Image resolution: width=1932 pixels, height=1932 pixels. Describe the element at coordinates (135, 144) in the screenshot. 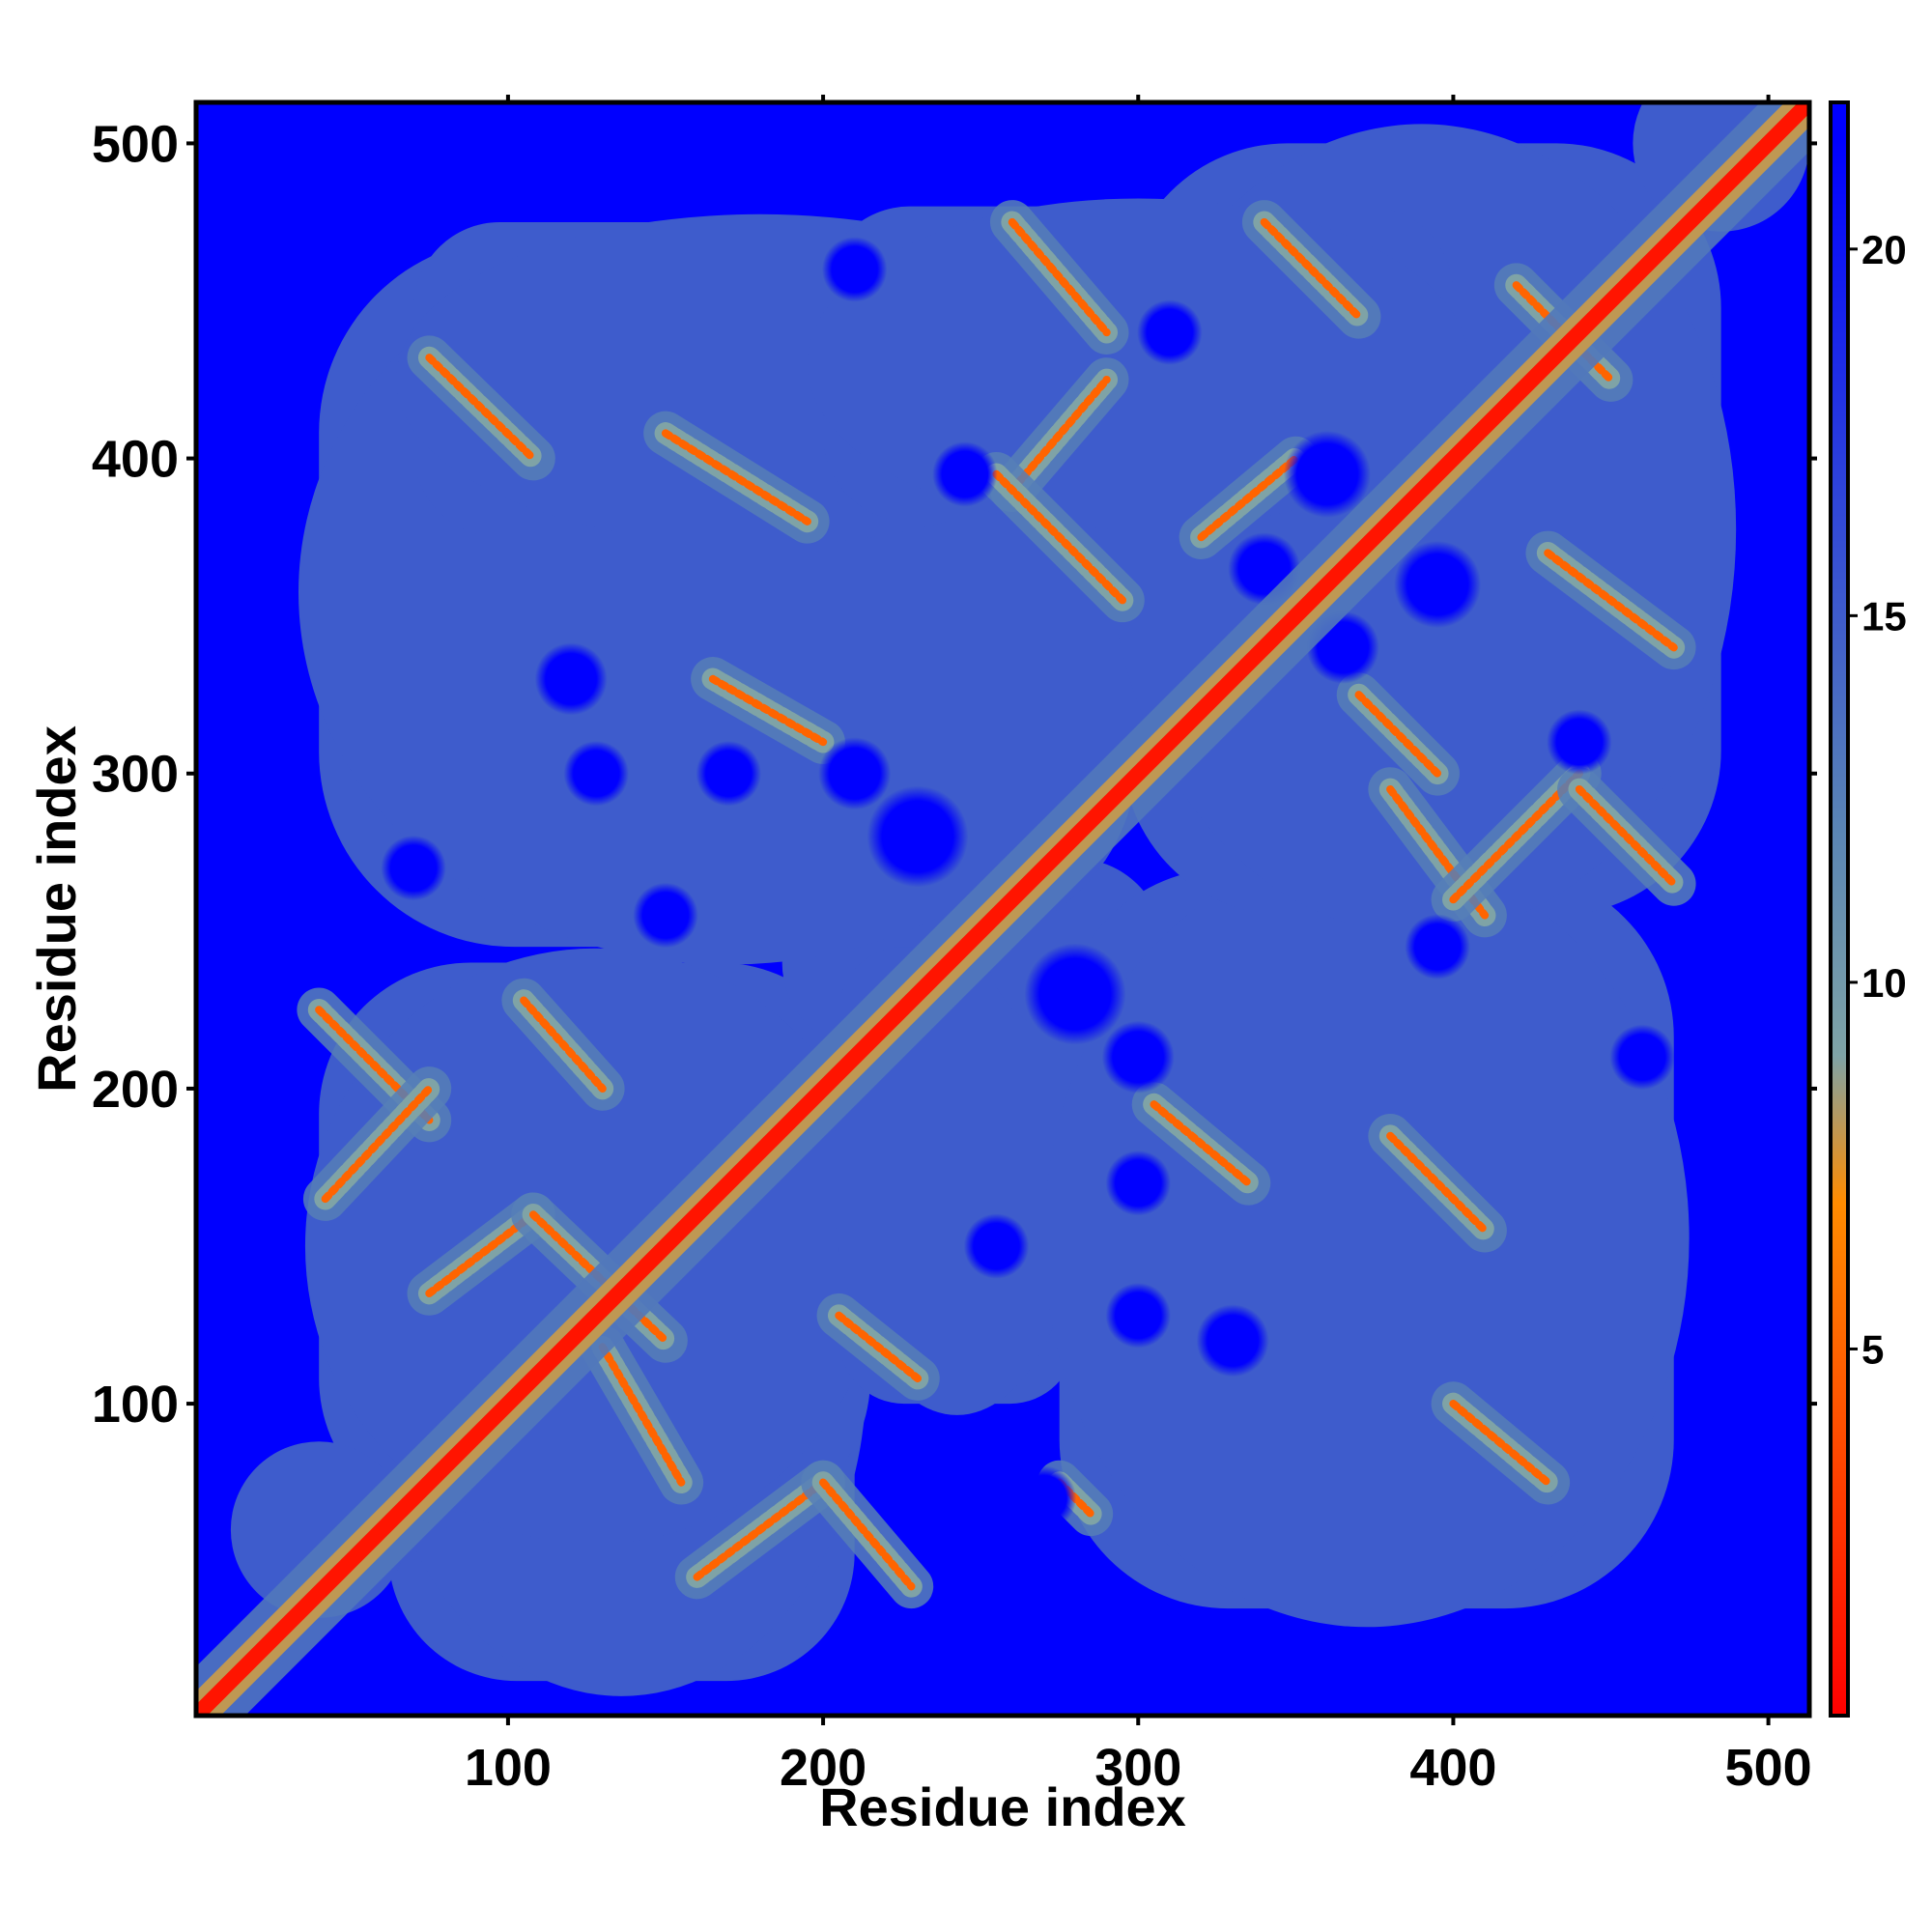

I see `y-tick-label: 500` at that location.